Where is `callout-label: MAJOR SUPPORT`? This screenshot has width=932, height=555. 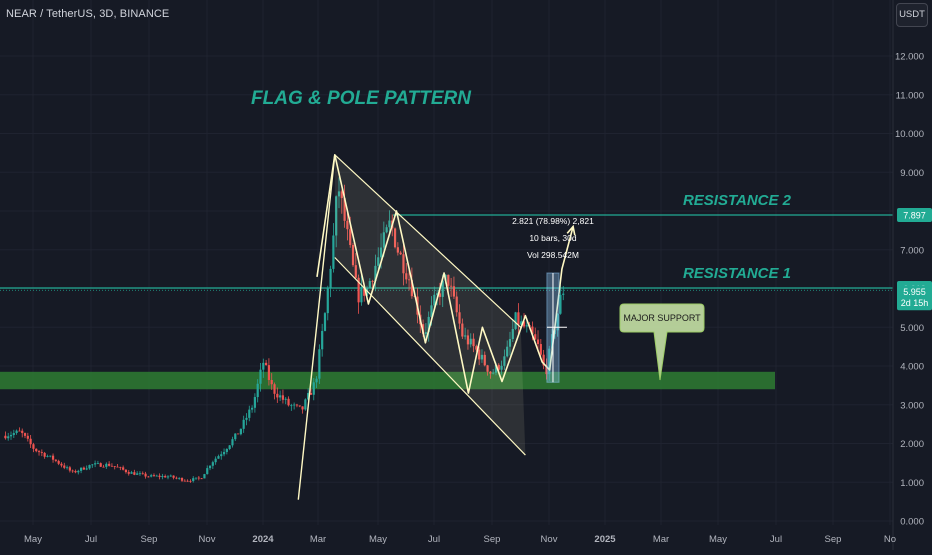 callout-label: MAJOR SUPPORT is located at coordinates (662, 318).